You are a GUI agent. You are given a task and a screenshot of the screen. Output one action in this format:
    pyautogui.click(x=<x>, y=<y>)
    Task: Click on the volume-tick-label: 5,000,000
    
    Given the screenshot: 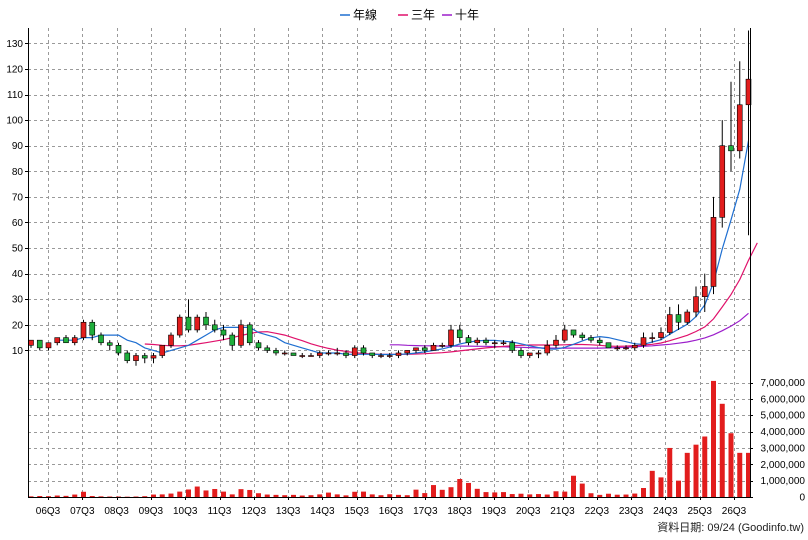 What is the action you would take?
    pyautogui.click(x=783, y=416)
    